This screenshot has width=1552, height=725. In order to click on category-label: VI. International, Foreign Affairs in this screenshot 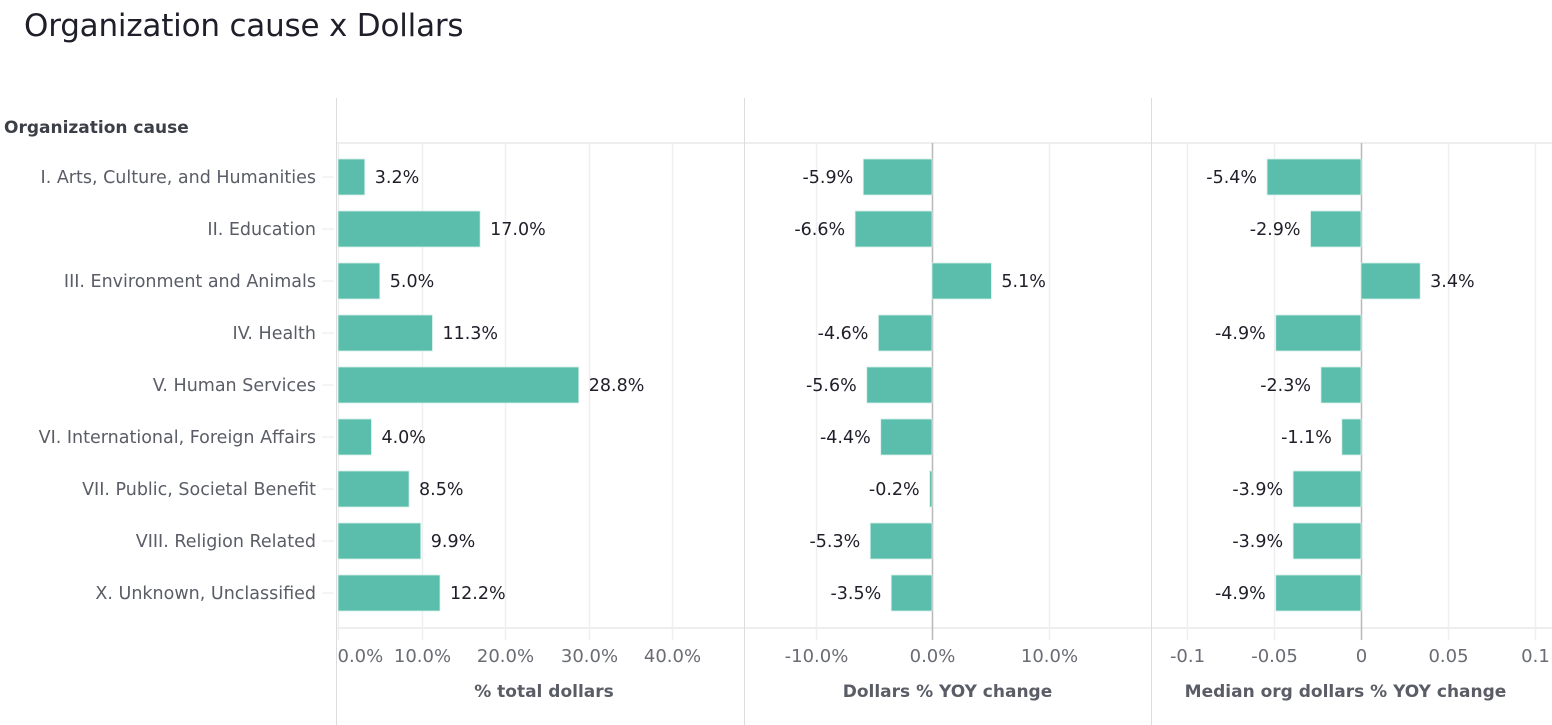, I will do `click(177, 438)`.